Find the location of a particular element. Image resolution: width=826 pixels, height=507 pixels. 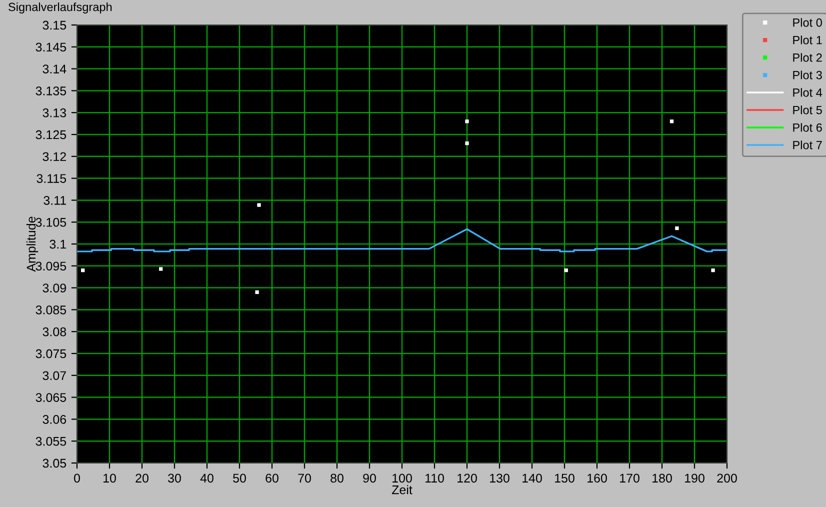

legend-label: Plot 2 is located at coordinates (807, 57).